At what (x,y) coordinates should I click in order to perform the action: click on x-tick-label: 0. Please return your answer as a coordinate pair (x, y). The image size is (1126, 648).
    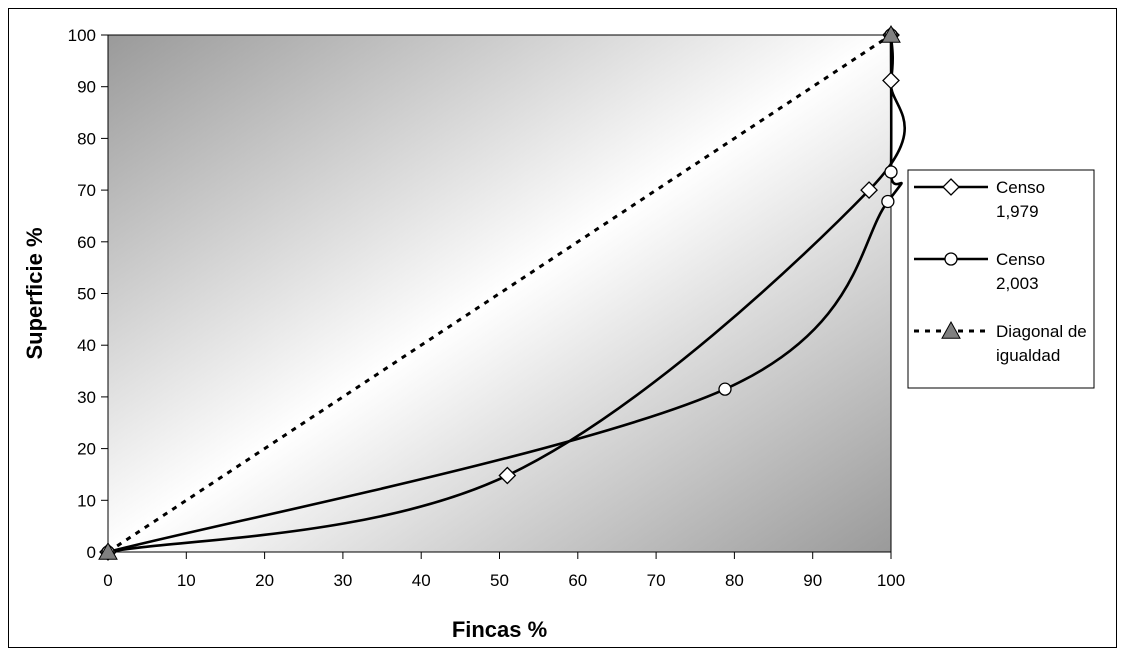
    Looking at the image, I should click on (107, 580).